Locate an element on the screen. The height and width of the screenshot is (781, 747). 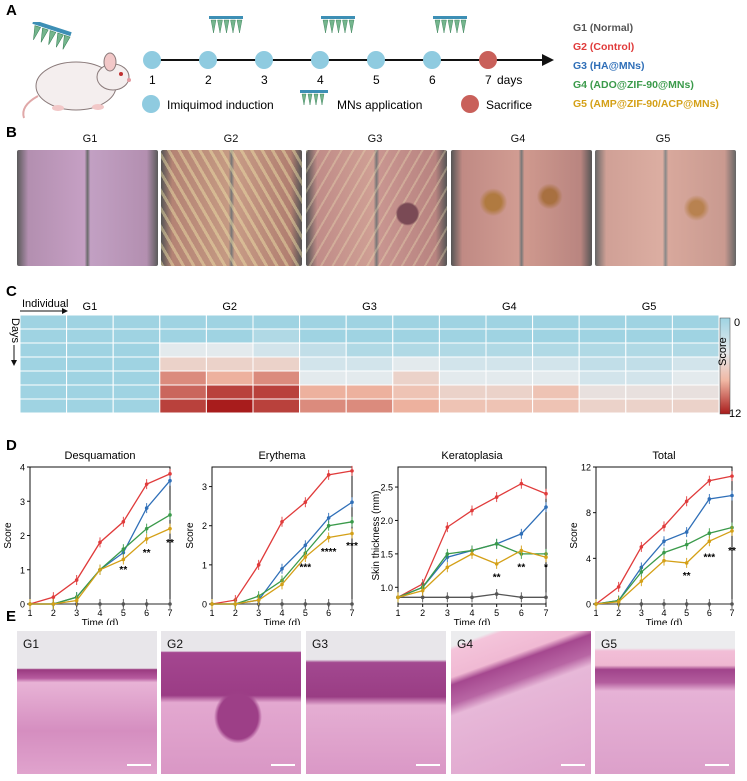
timeline-day-label: 7 is located at coordinates (488, 80).